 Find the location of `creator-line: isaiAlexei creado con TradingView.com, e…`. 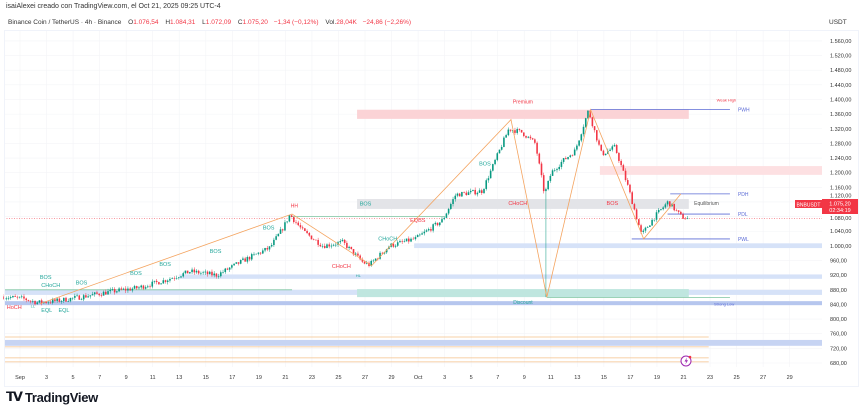

creator-line: isaiAlexei creado con TradingView.com, e… is located at coordinates (113, 6).